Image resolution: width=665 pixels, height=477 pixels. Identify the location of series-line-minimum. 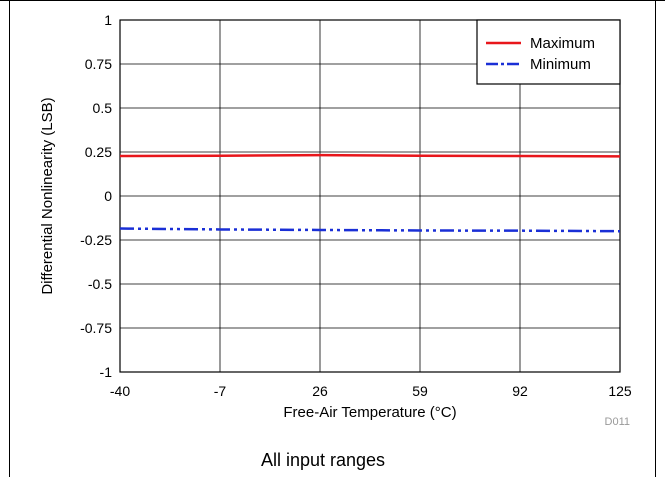
(370, 230).